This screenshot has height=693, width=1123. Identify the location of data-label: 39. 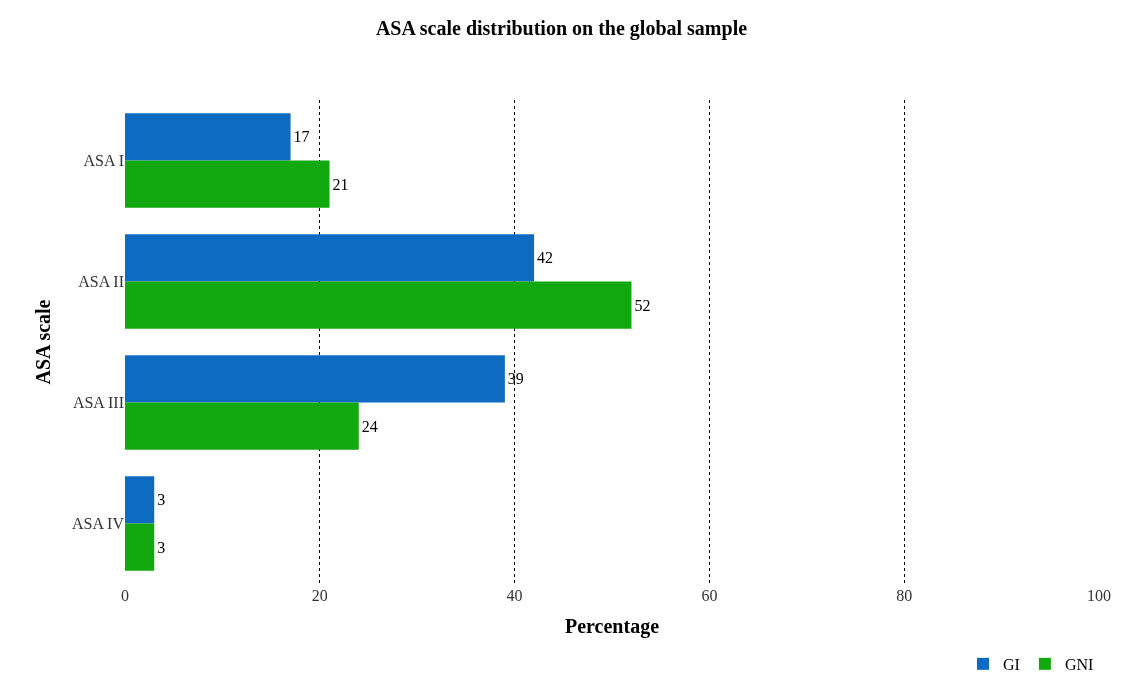
(515, 379).